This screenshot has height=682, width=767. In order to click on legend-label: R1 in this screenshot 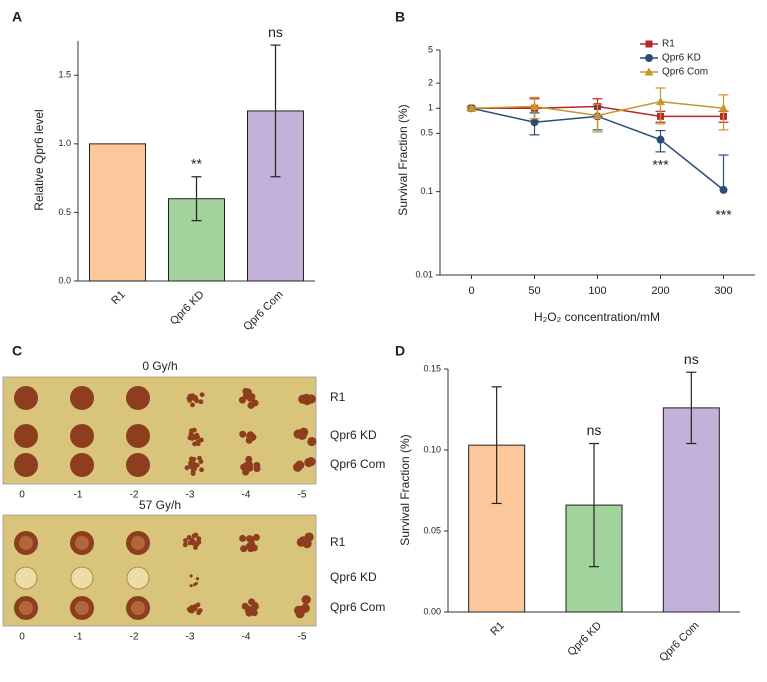, I will do `click(668, 44)`.